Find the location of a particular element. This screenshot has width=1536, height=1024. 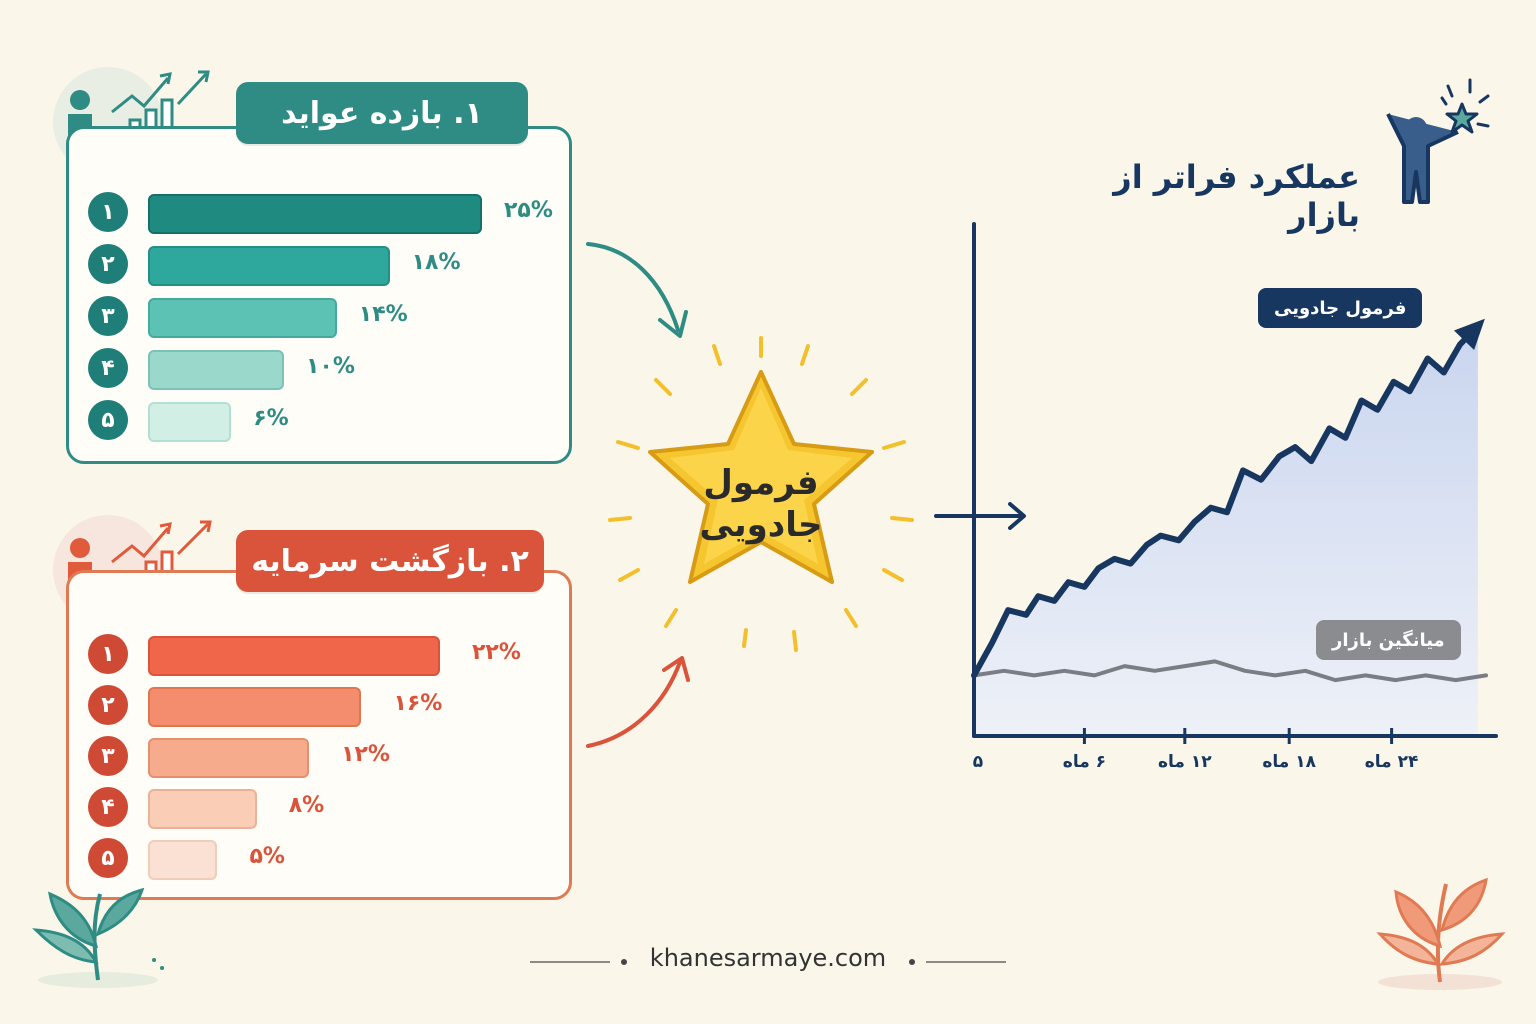

right-arrow-icon is located at coordinates (980, 516).